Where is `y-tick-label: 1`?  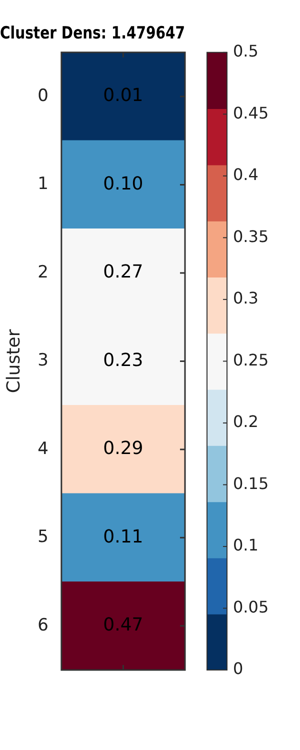
y-tick-label: 1 is located at coordinates (43, 184).